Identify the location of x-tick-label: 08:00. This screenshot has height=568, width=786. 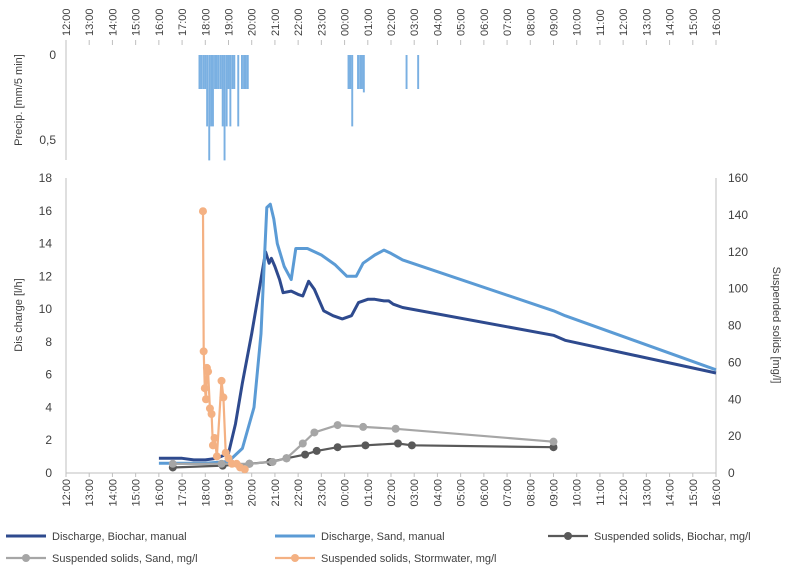
(531, 493).